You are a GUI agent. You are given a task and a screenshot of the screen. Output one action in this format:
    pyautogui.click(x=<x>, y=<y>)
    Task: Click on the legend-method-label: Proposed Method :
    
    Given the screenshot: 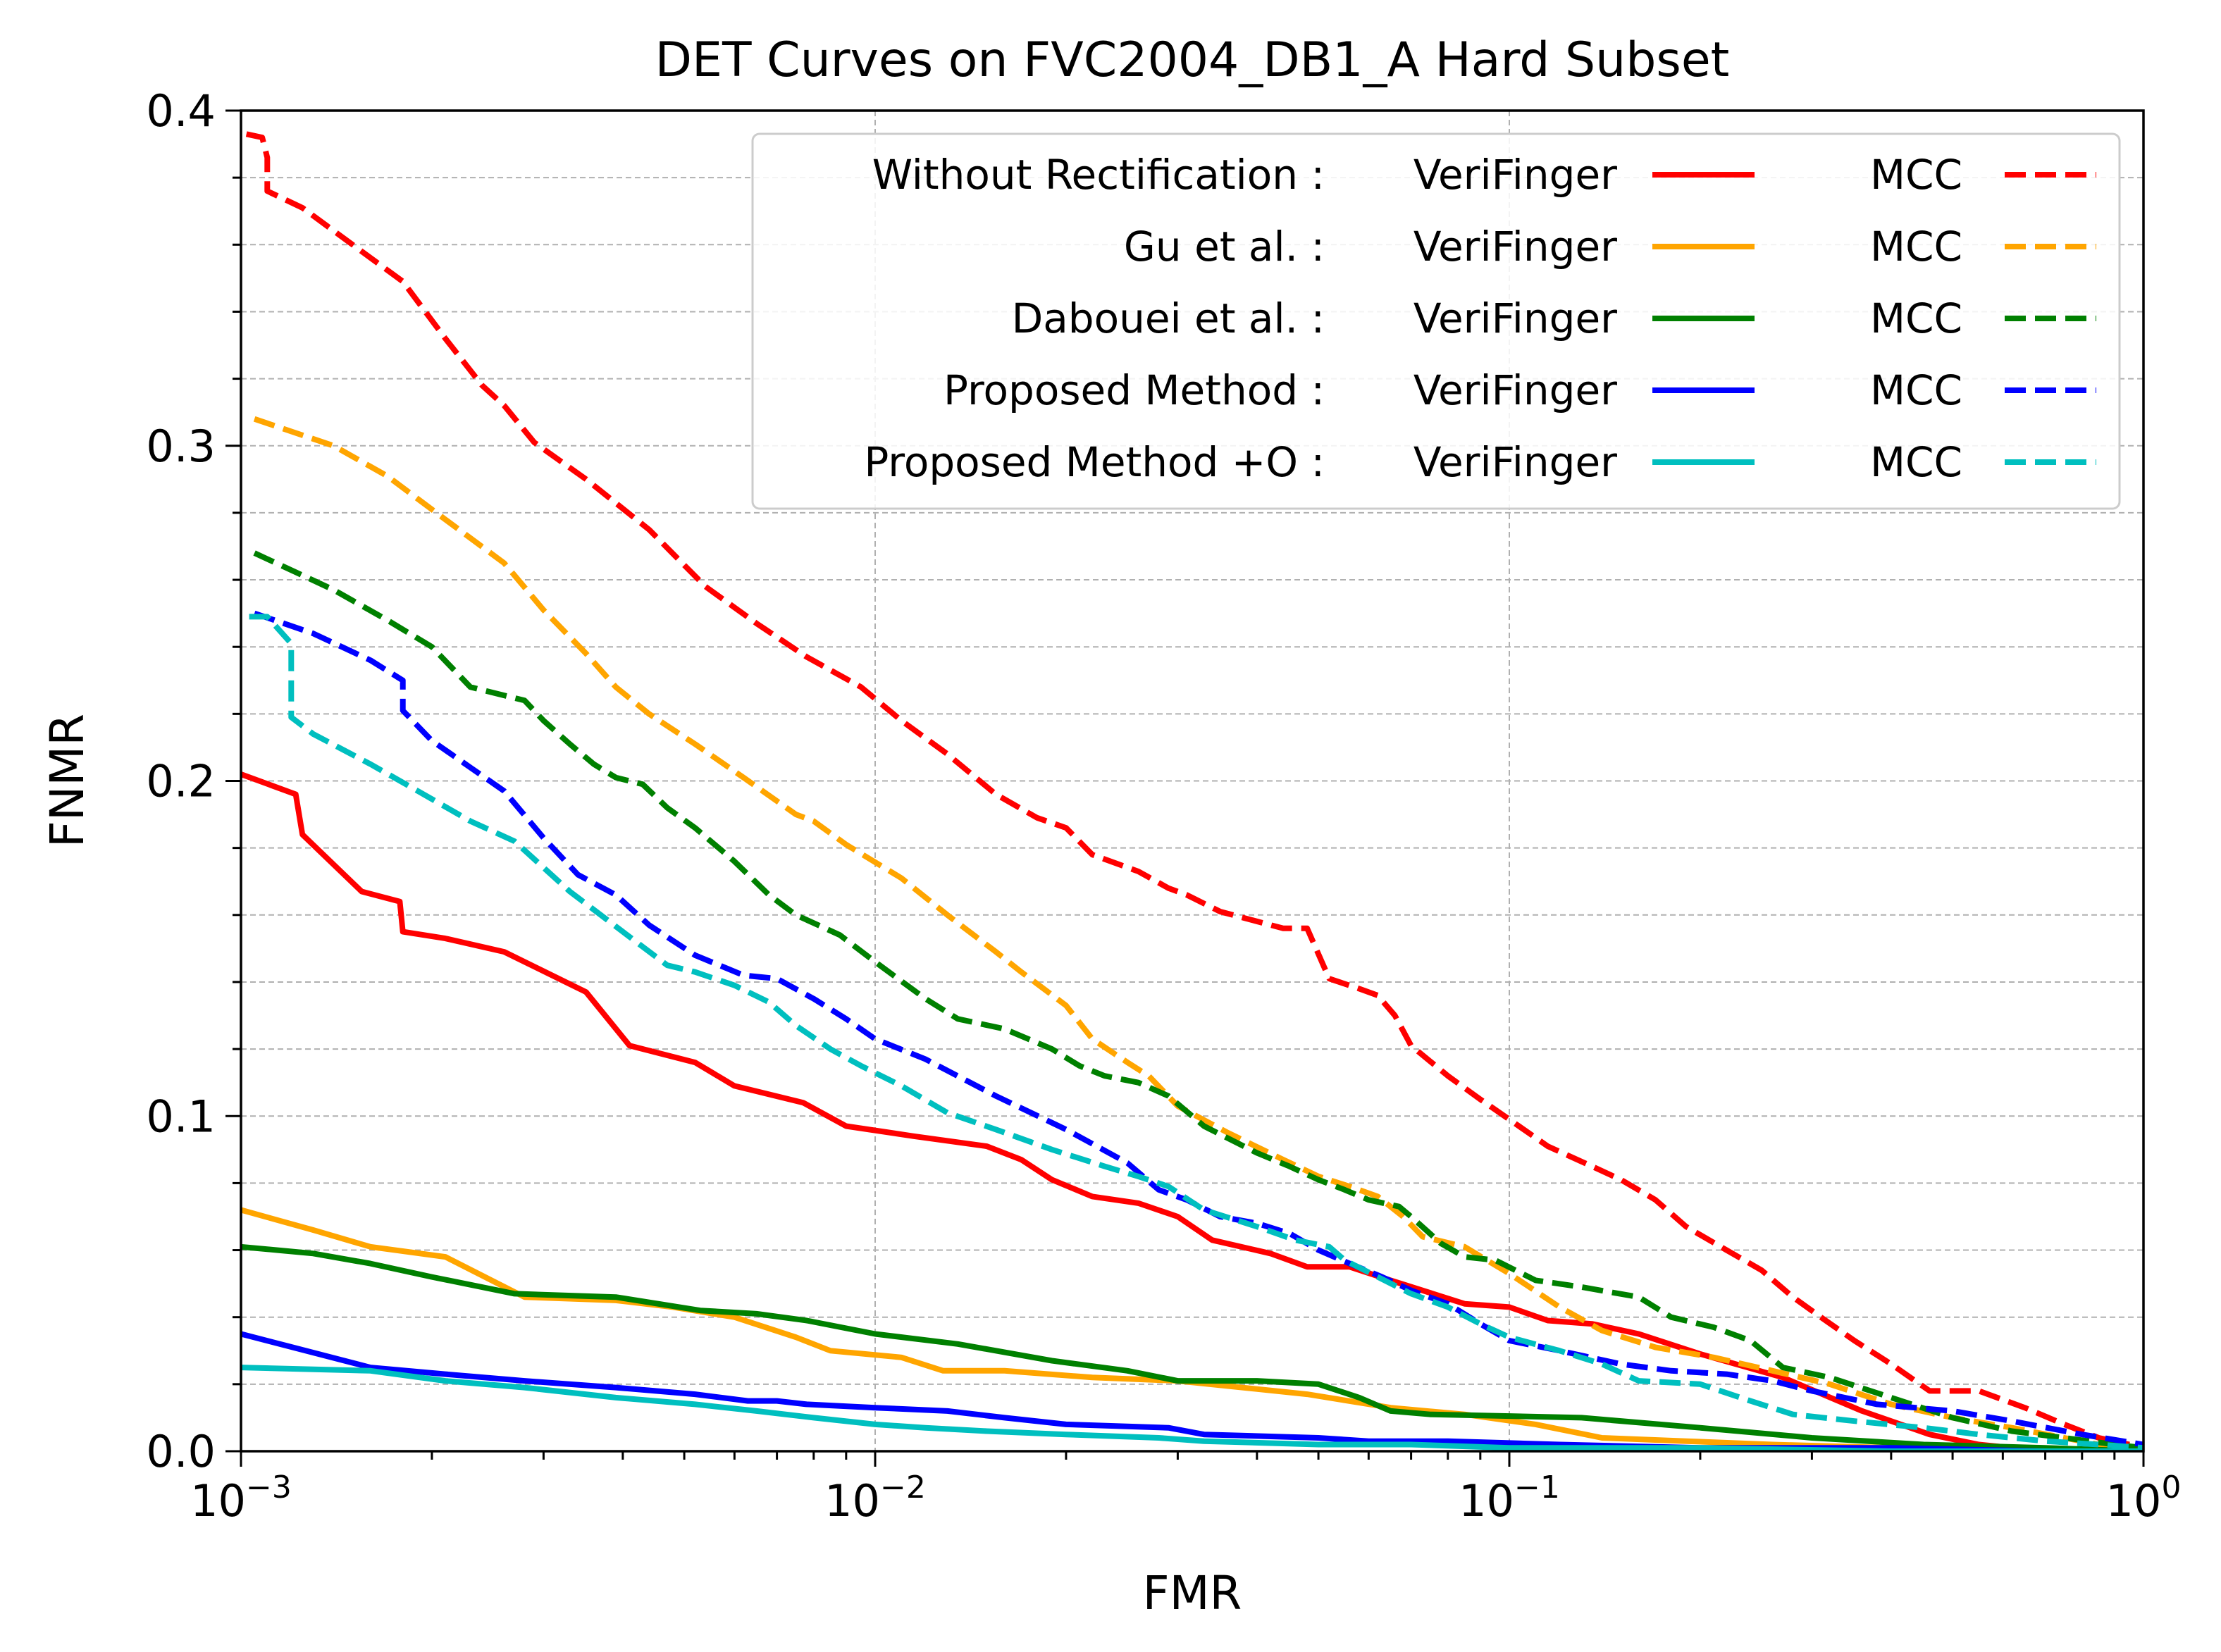 What is the action you would take?
    pyautogui.click(x=1134, y=390)
    